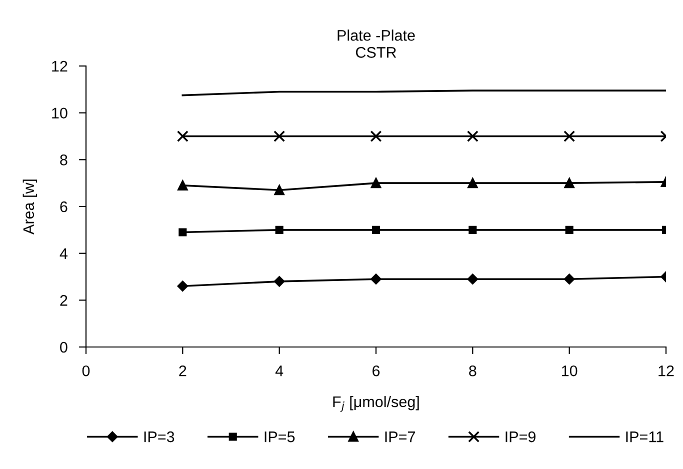 This screenshot has width=683, height=469. What do you see at coordinates (60, 66) in the screenshot?
I see `y-tick-label: 12` at bounding box center [60, 66].